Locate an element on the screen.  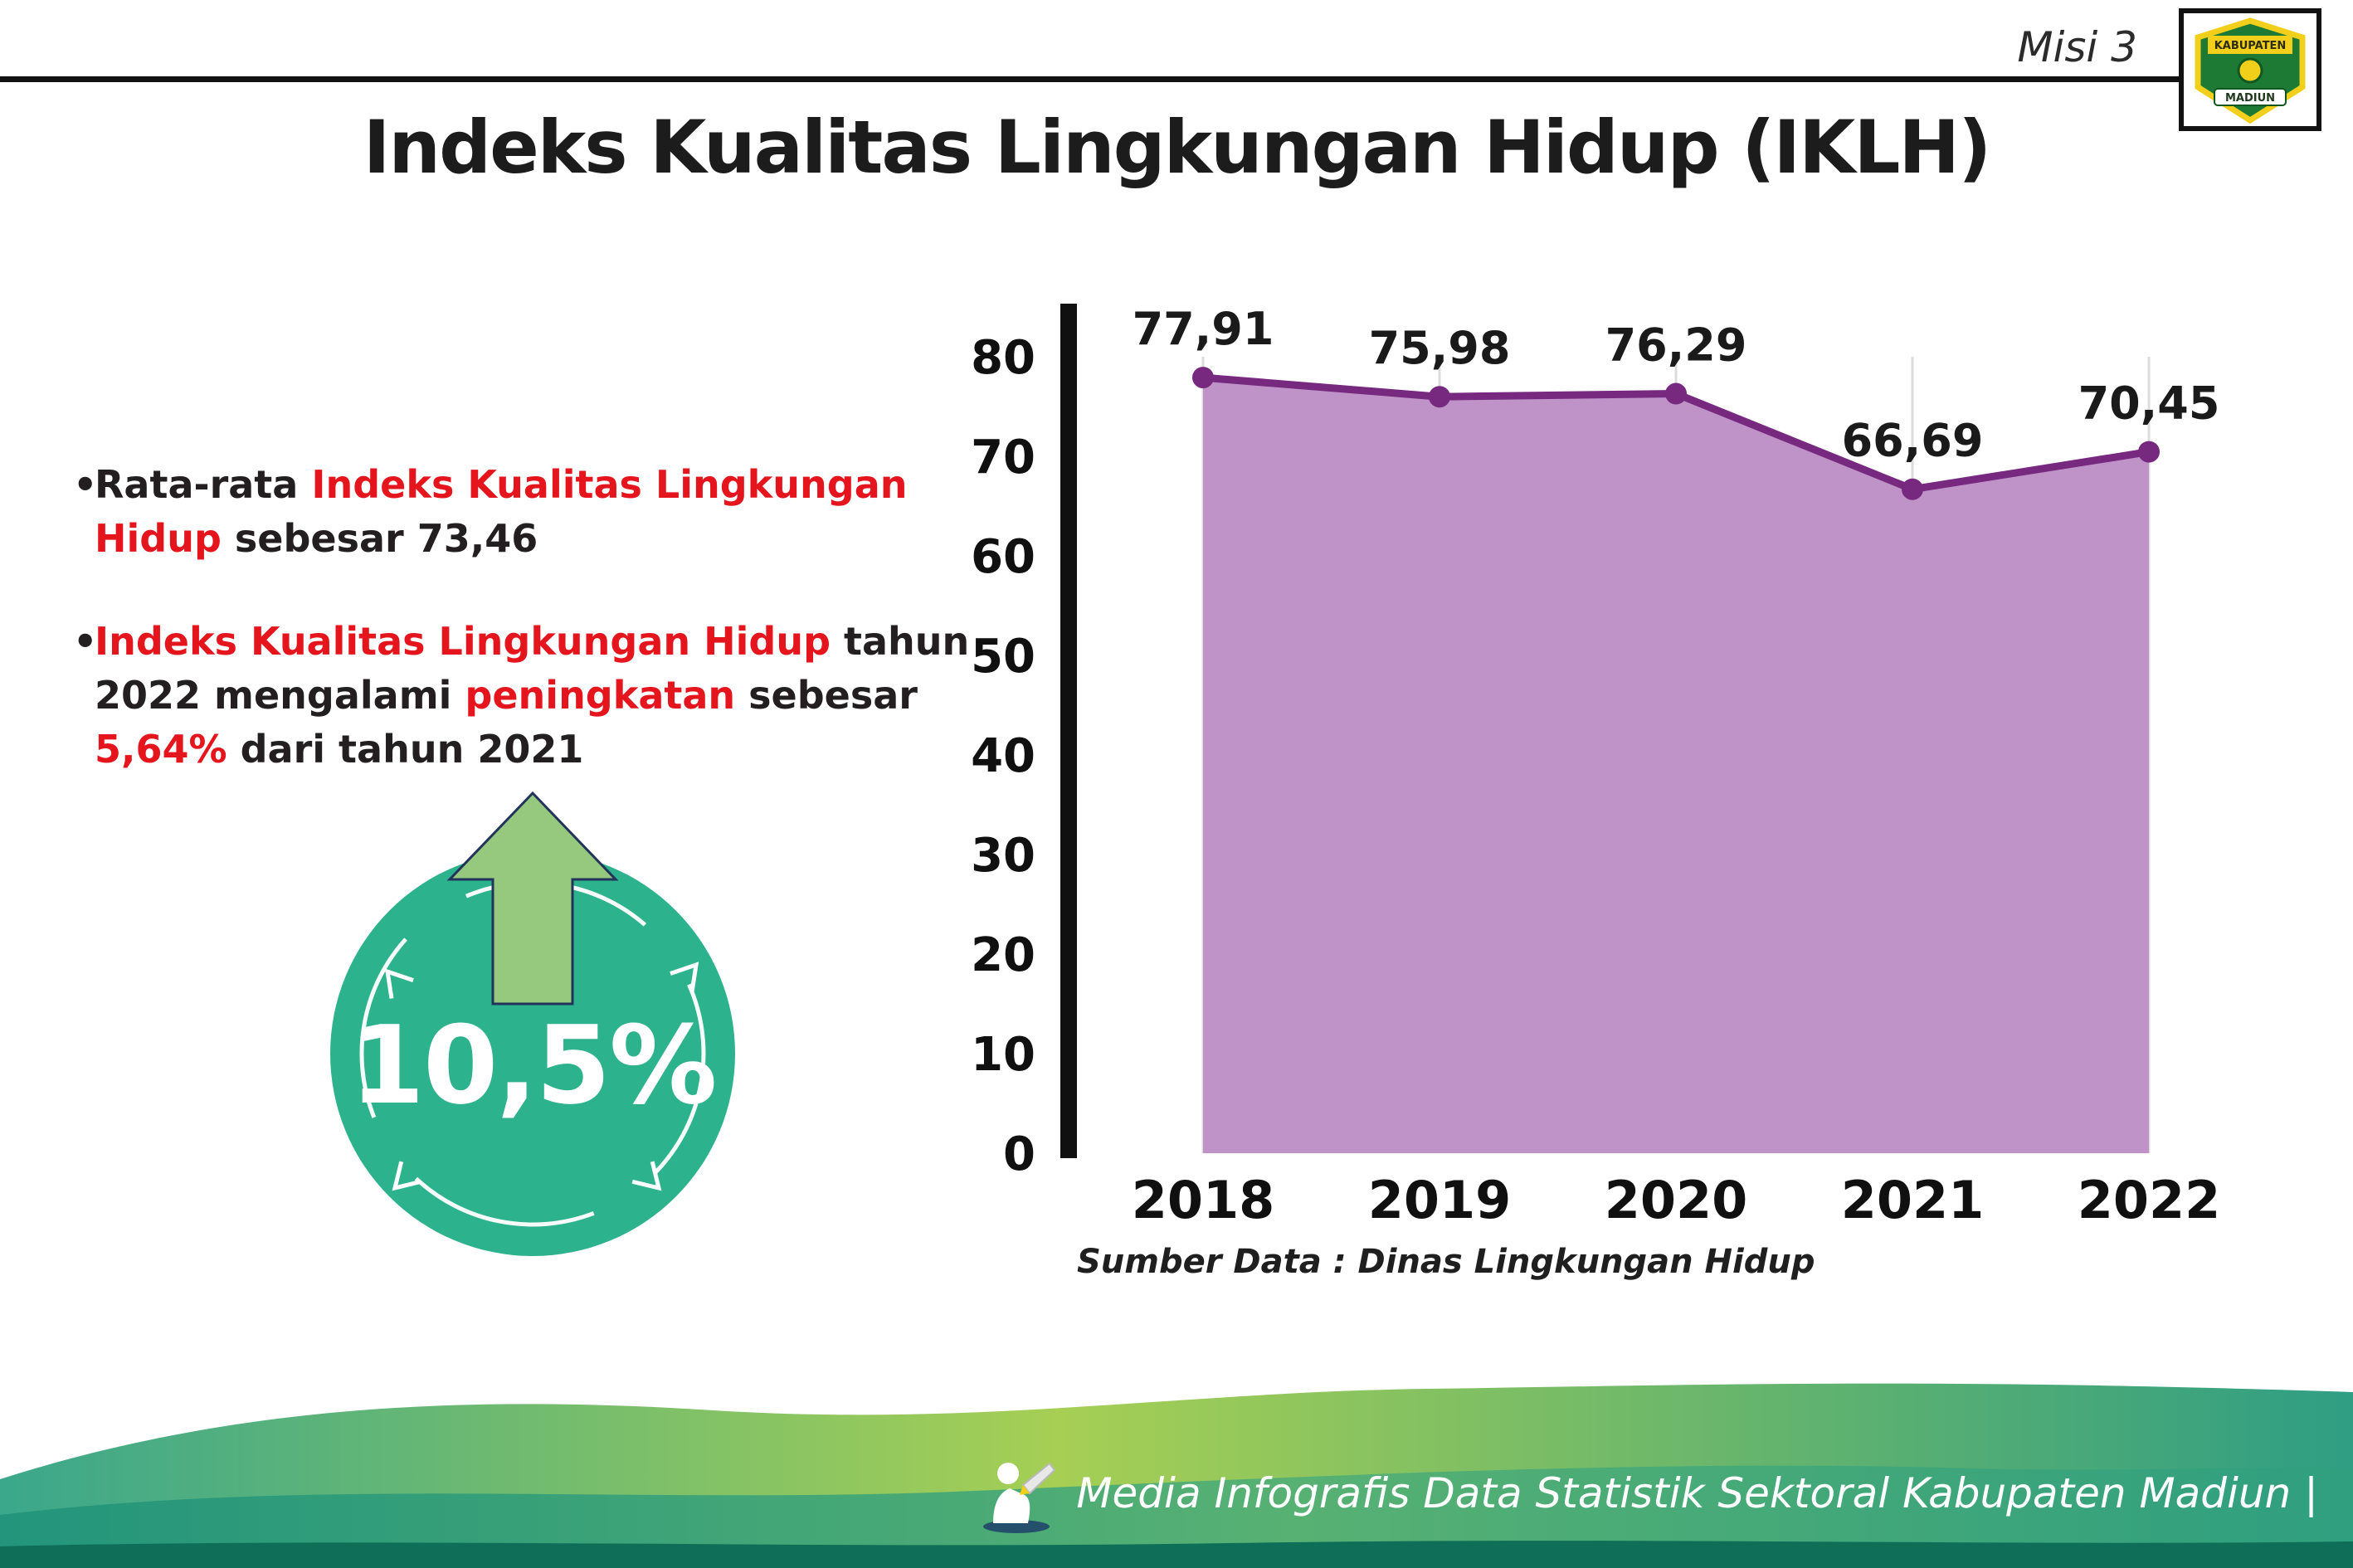
increase-badge: 10,5% is located at coordinates (533, 1028).